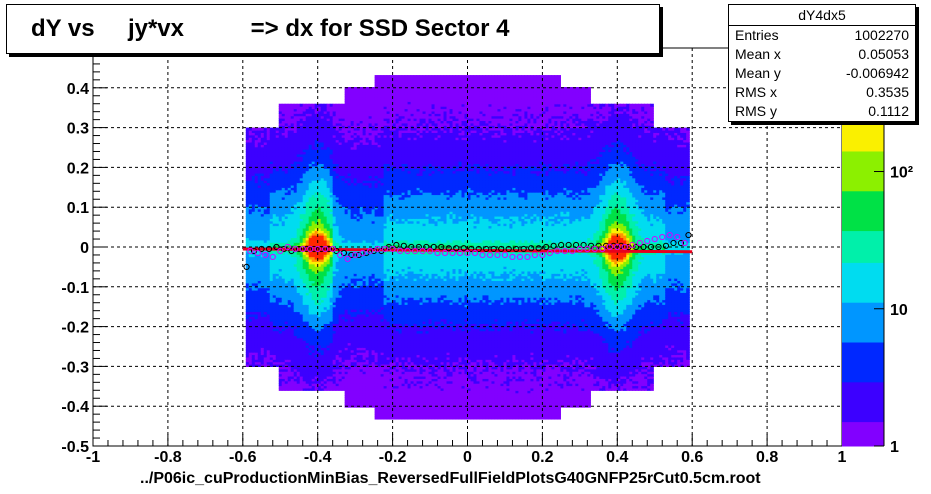 The height and width of the screenshot is (494, 931). What do you see at coordinates (767, 457) in the screenshot?
I see `x-tick-label: 0.8` at bounding box center [767, 457].